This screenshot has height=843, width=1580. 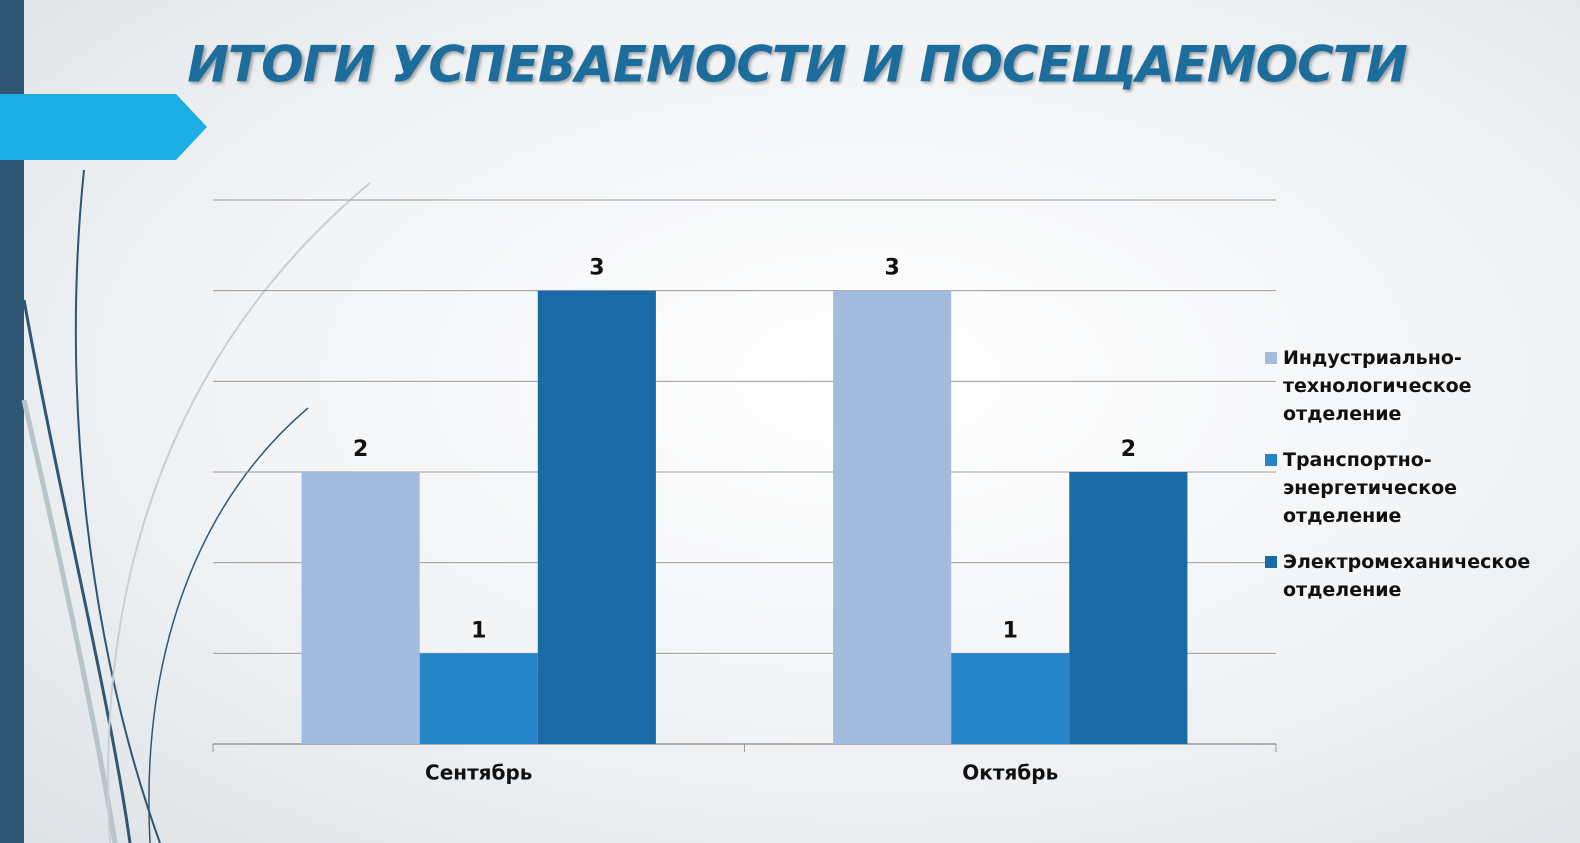 What do you see at coordinates (1010, 773) in the screenshot?
I see `x-tick-label: Октябрь` at bounding box center [1010, 773].